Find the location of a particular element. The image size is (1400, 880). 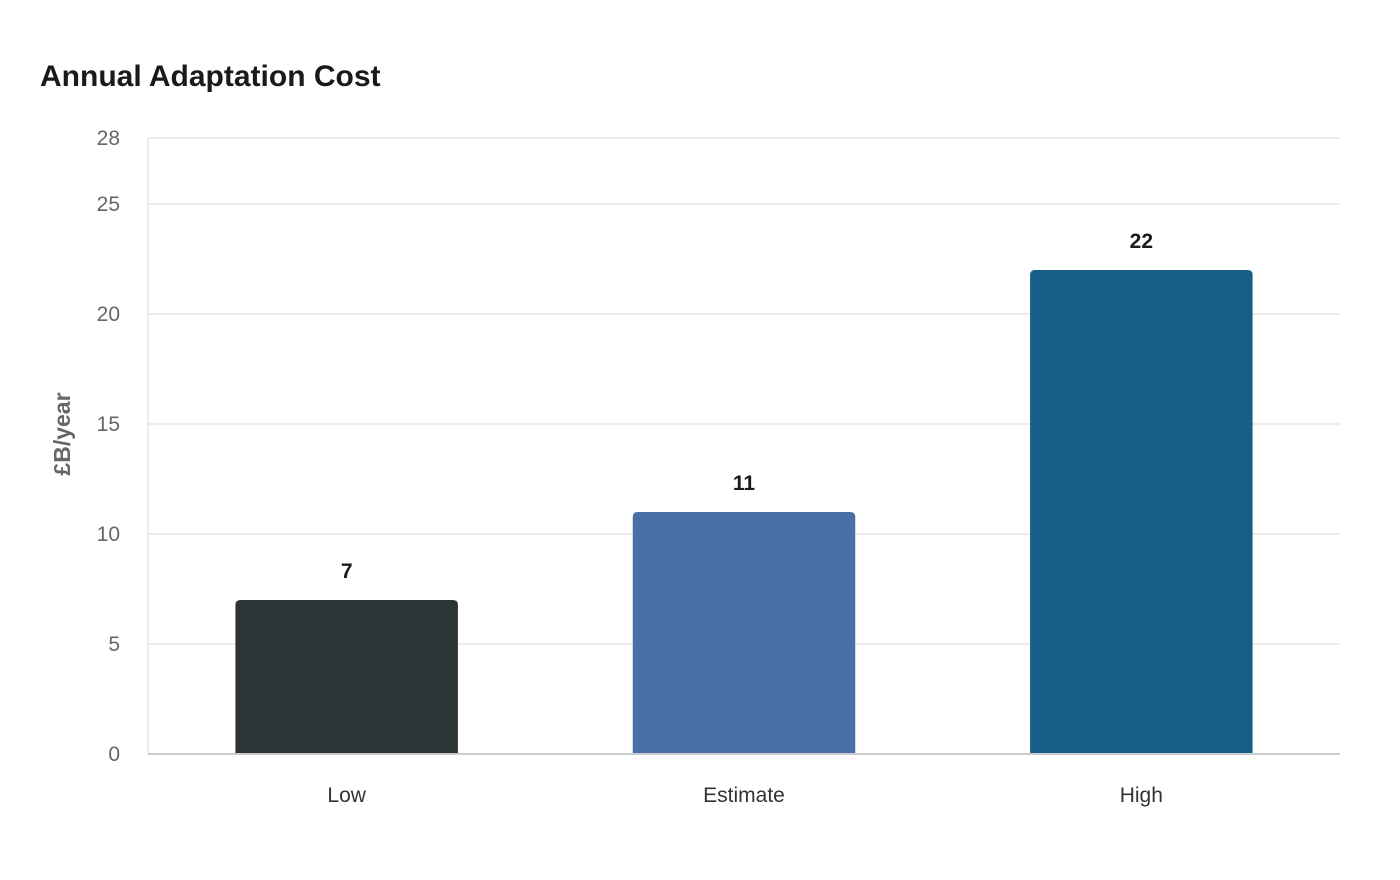

bar-high is located at coordinates (1141, 512).